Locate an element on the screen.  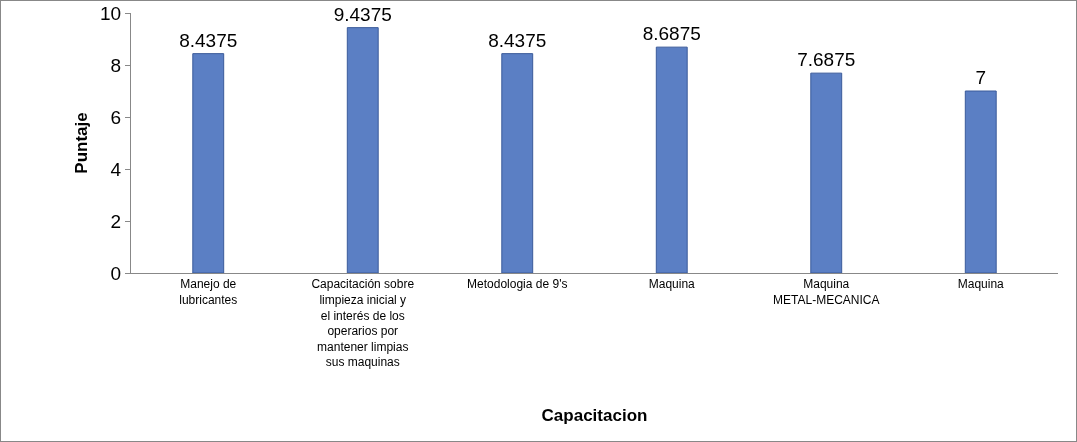
x-tick-label: Capacitación sobre limpieza inicial y el interés de los operarios por mantener limpias sus maquinas is located at coordinates (363, 323).